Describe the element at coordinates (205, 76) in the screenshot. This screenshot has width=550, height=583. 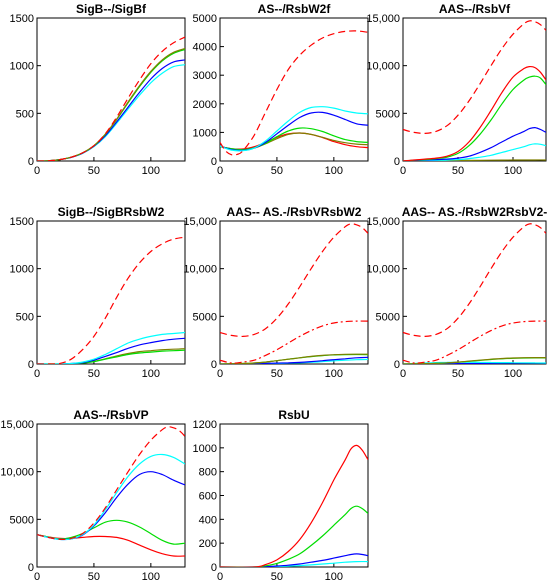
I see `y-tick-label: 3000` at that location.